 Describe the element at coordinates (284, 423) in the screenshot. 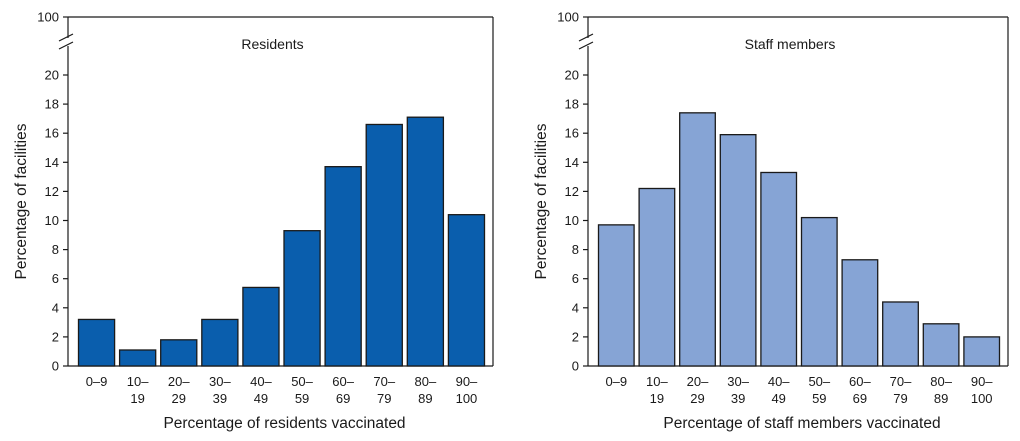

I see `x-axis-title: Percentage of residents vaccinated` at that location.